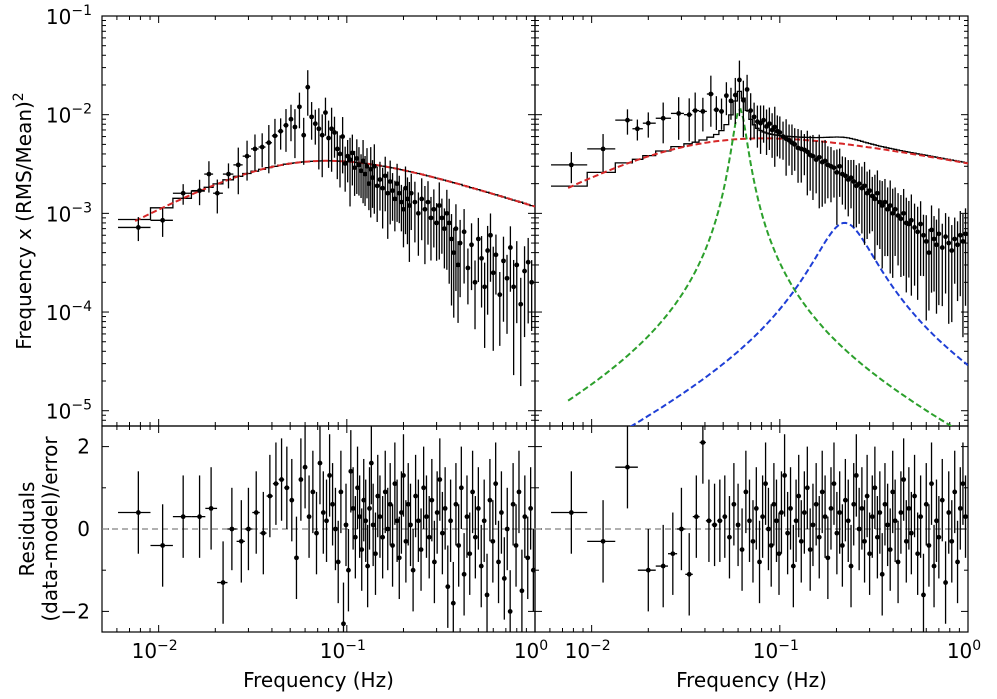  What do you see at coordinates (83, 447) in the screenshot?
I see `bottom-left-ytick-label: 2` at bounding box center [83, 447].